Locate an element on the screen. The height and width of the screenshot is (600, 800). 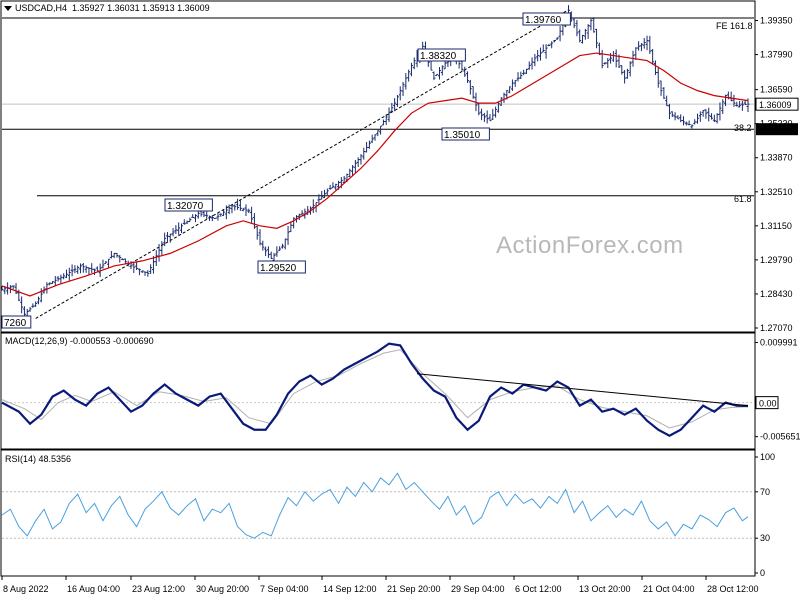
price-annotation-label: 1.35010 is located at coordinates (462, 135).